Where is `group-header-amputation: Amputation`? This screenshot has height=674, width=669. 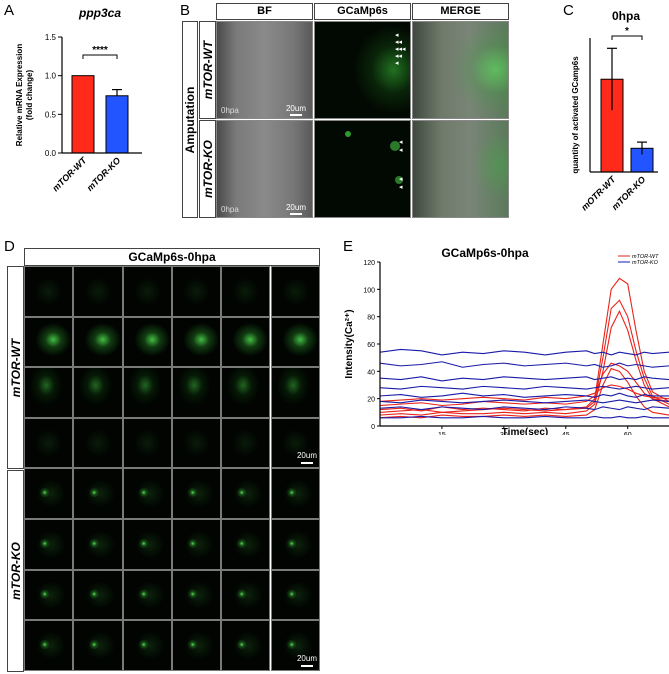 group-header-amputation: Amputation is located at coordinates (190, 119).